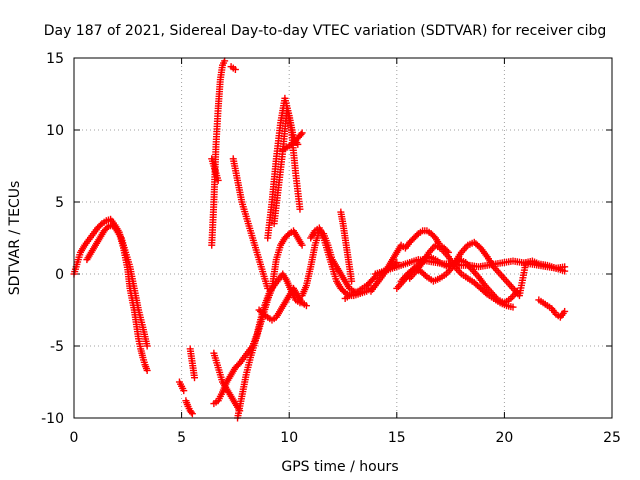  Describe the element at coordinates (74, 438) in the screenshot. I see `x-tick-label: 0` at that location.